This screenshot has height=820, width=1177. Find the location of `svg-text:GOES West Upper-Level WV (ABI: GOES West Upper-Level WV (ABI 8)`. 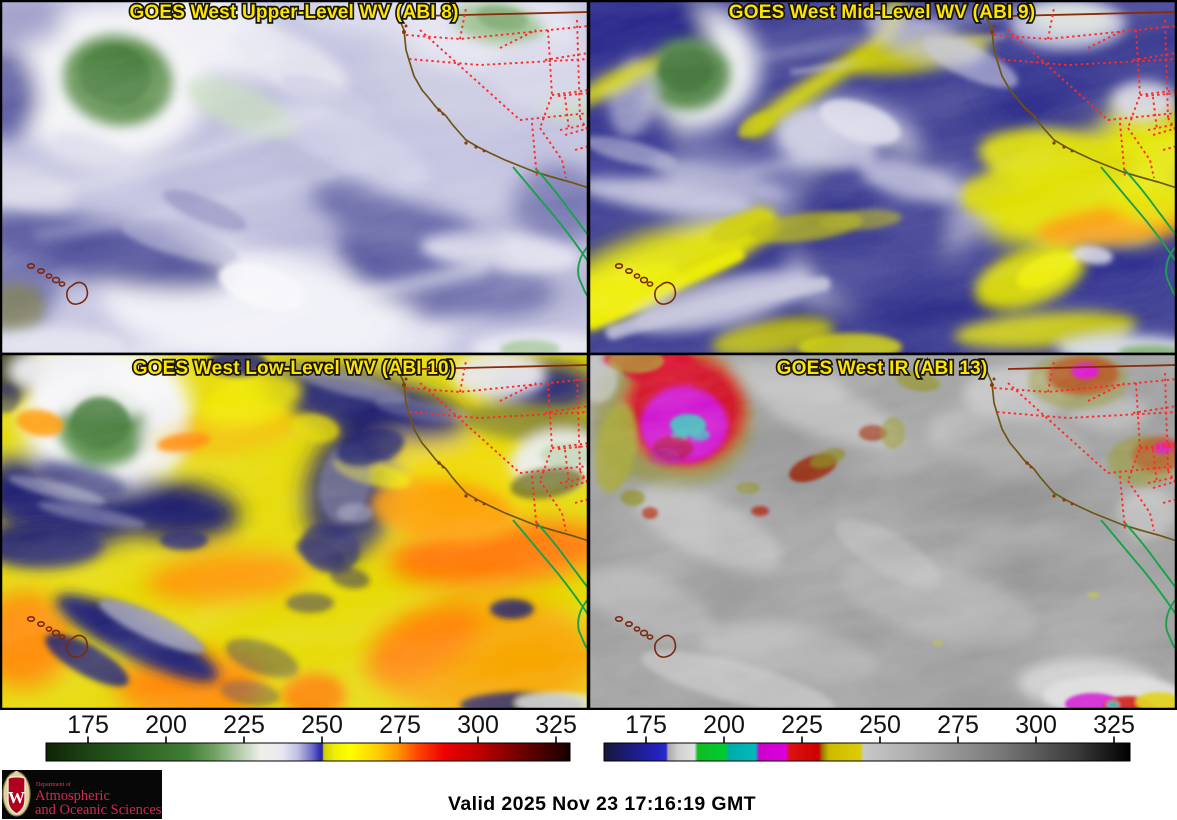

svg-text:GOES West Upper-Level WV (ABI: GOES West Upper-Level WV (ABI 8) is located at coordinates (293, 12).